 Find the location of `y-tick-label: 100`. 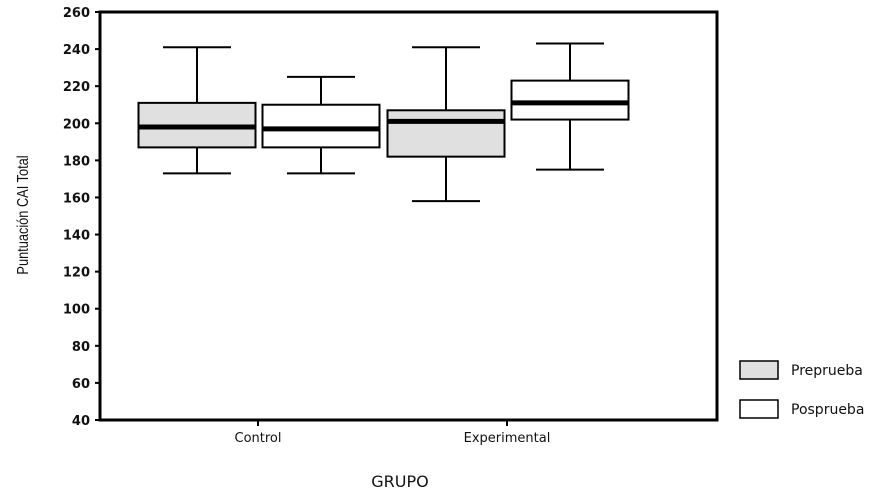

y-tick-label: 100 is located at coordinates (76, 310).